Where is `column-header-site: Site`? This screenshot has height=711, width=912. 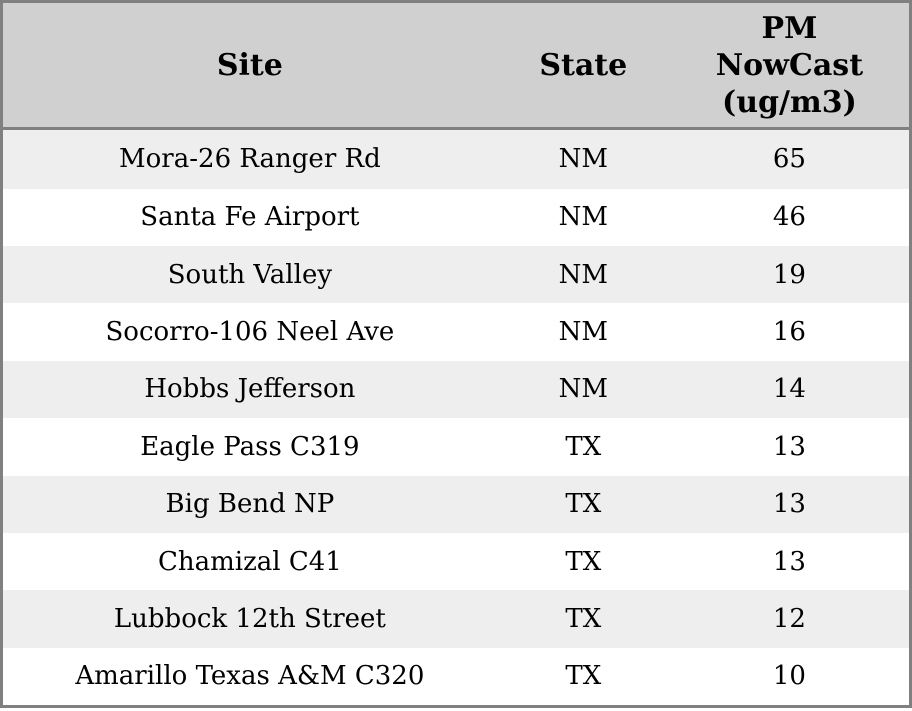 column-header-site: Site is located at coordinates (250, 66).